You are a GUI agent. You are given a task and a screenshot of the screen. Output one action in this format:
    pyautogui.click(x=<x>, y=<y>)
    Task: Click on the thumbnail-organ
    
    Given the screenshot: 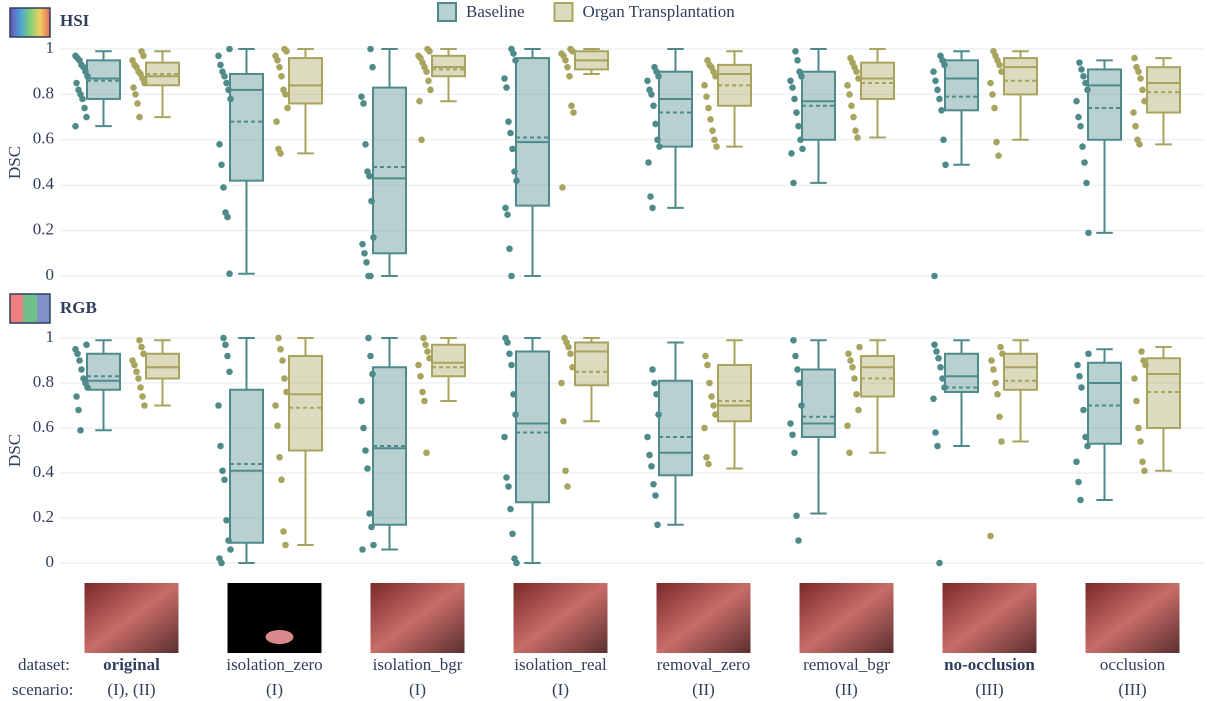 What is the action you would take?
    pyautogui.click(x=279, y=637)
    